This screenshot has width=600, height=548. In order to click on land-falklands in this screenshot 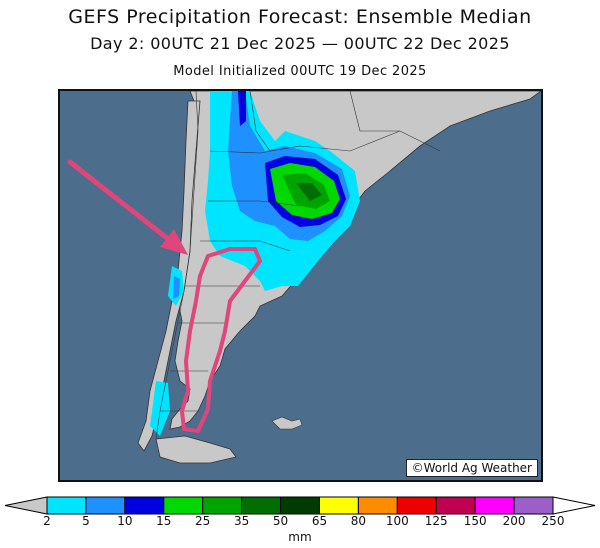, I will do `click(287, 423)`.